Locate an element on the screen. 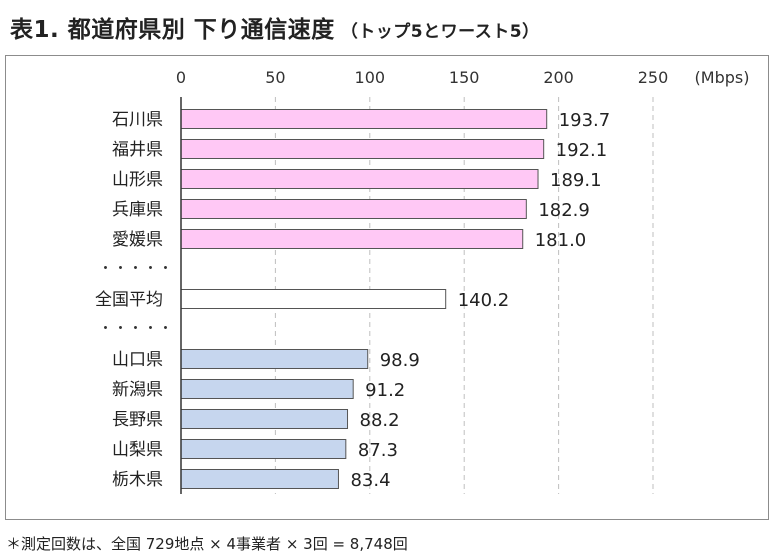 The width and height of the screenshot is (780, 560). value-label: 181.0 is located at coordinates (561, 240).